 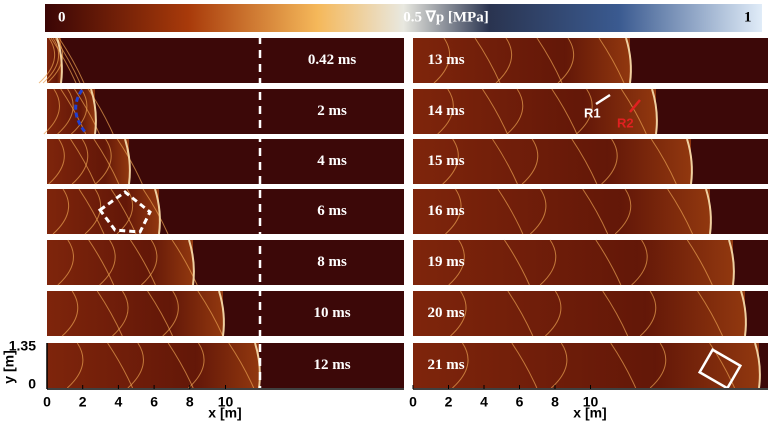 What do you see at coordinates (635, 106) in the screenshot?
I see `arrow-r2` at bounding box center [635, 106].